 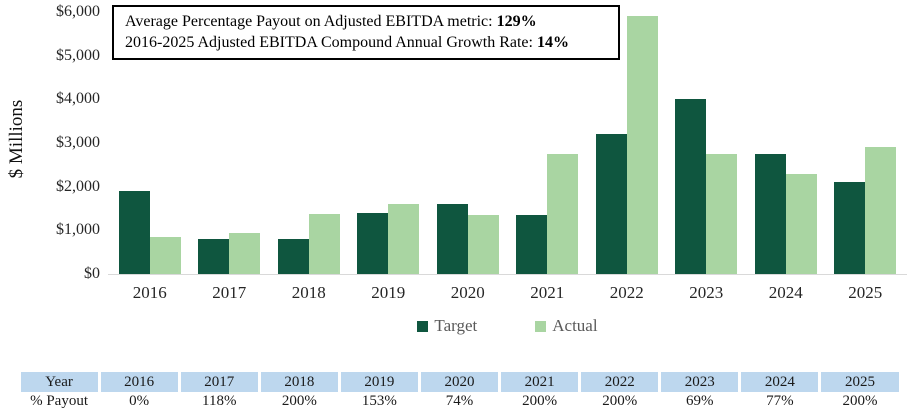 What do you see at coordinates (507, 326) in the screenshot?
I see `chart-legend: Target Actual` at bounding box center [507, 326].